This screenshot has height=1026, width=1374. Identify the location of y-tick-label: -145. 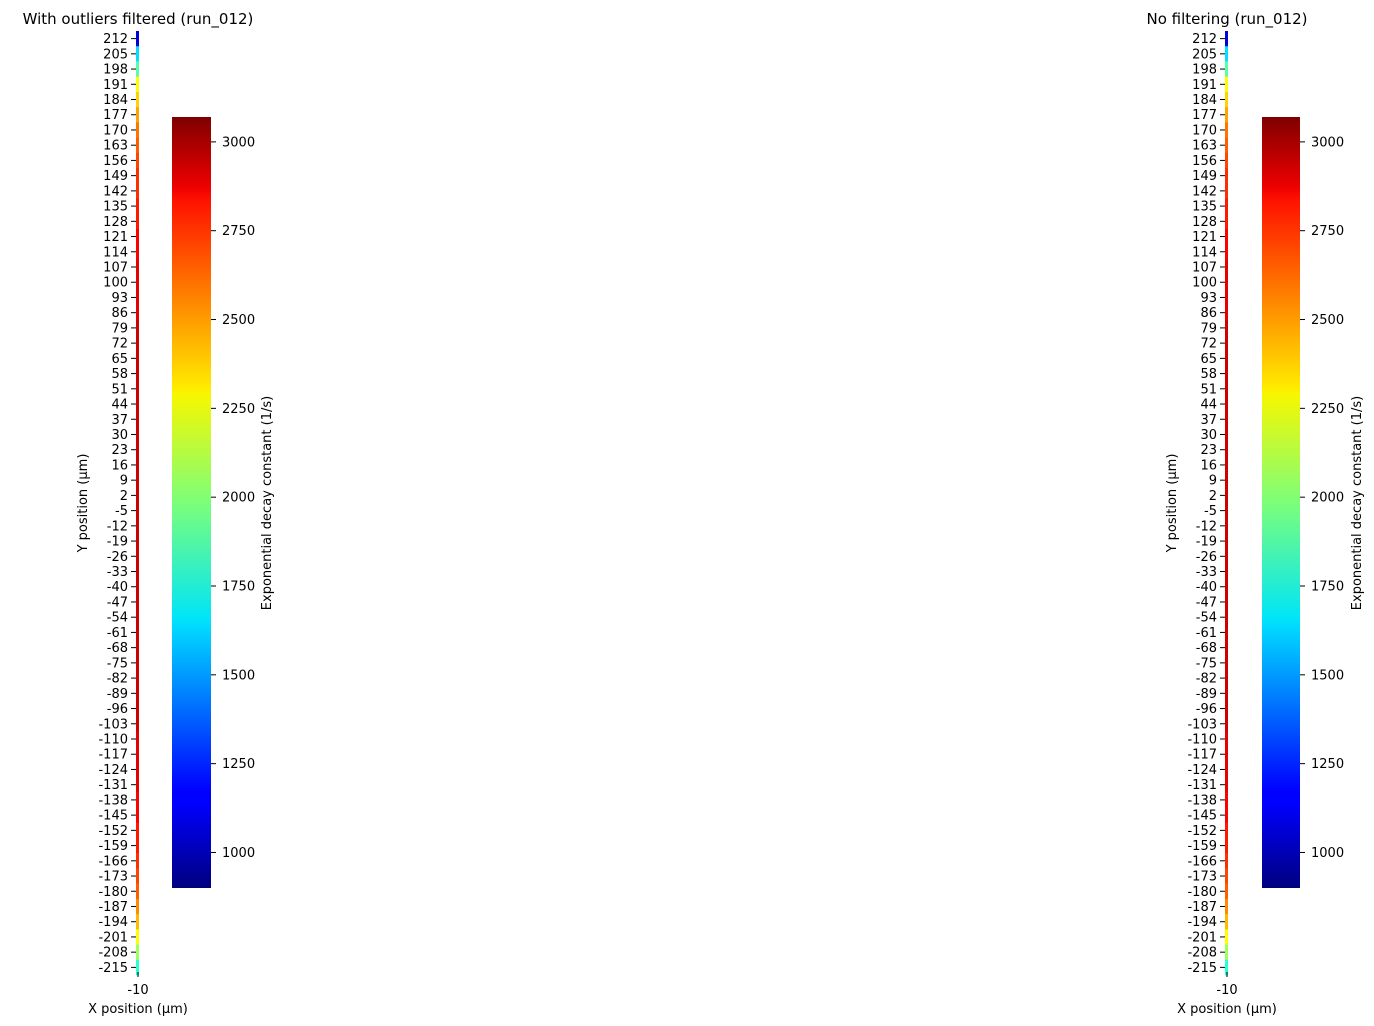
(113, 816).